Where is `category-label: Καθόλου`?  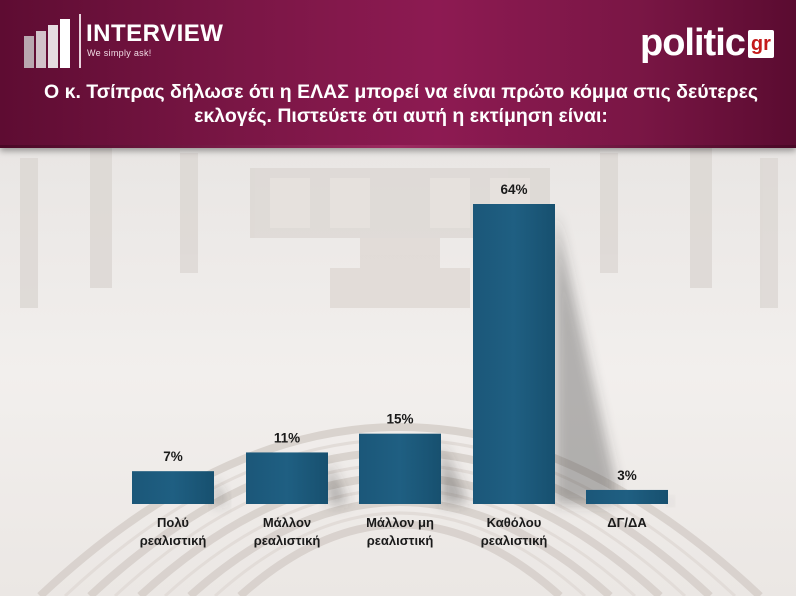 category-label: Καθόλου is located at coordinates (514, 522).